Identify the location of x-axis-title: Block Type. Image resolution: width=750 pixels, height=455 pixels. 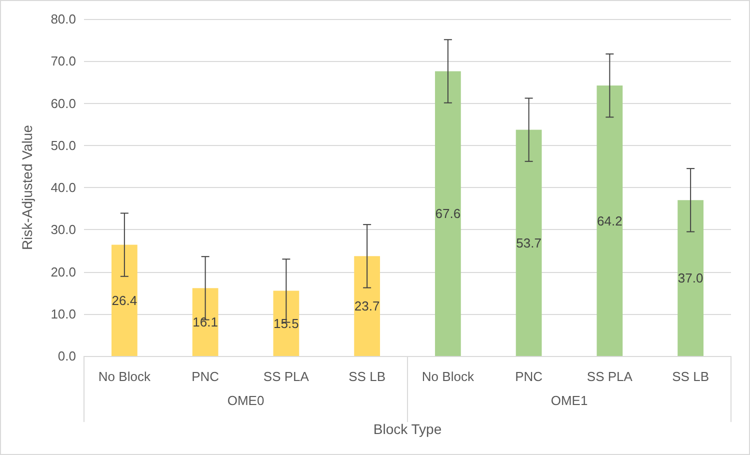
(407, 429).